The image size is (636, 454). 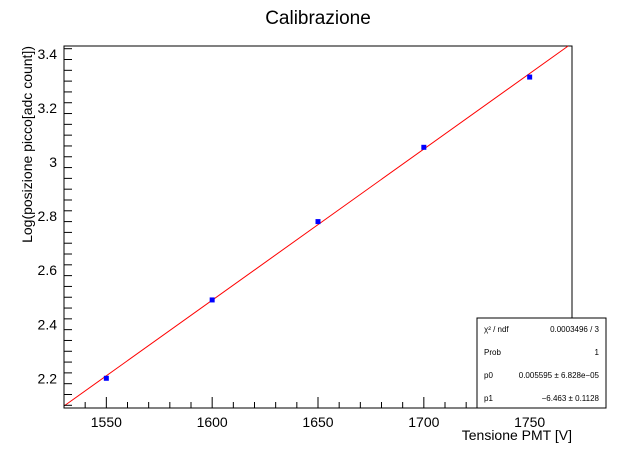 What do you see at coordinates (48, 324) in the screenshot?
I see `y-tick-label: 2.4` at bounding box center [48, 324].